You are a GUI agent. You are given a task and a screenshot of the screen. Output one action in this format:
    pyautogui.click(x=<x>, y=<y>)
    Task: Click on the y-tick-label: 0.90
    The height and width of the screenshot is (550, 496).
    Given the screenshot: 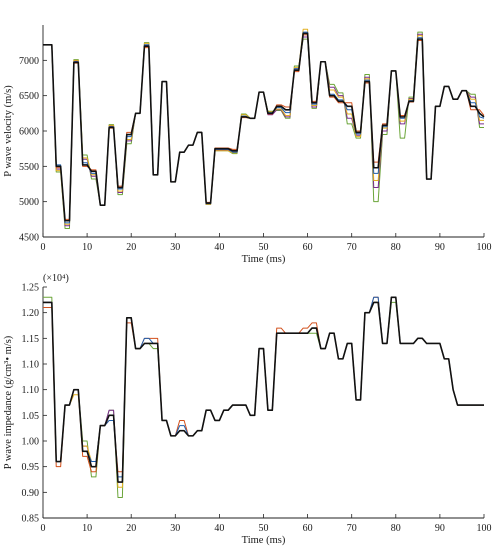 What is the action you would take?
    pyautogui.click(x=31, y=493)
    